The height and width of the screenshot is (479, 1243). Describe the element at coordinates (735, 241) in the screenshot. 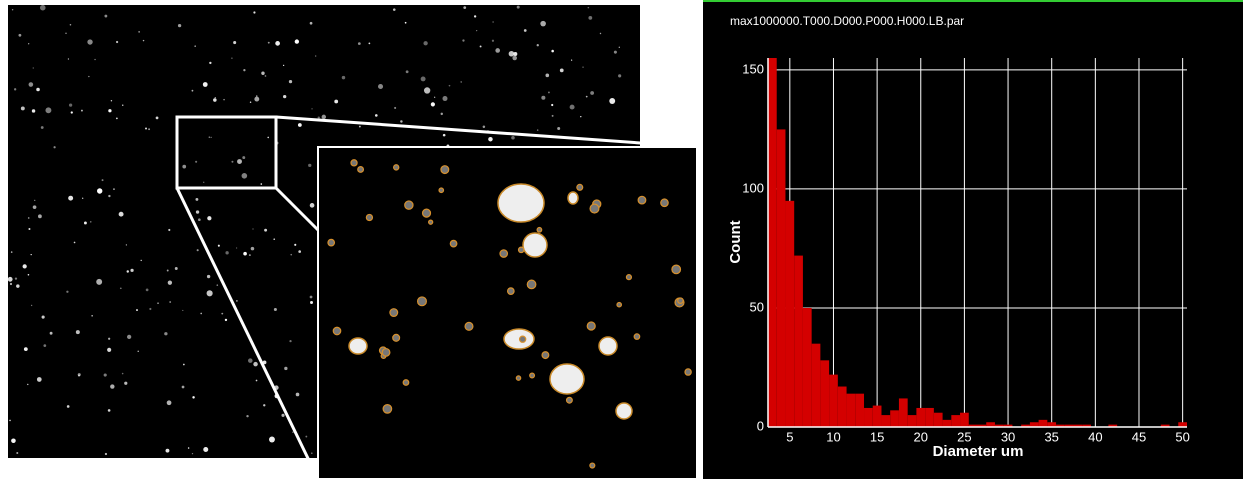

I see `y-axis-label: Count` at that location.